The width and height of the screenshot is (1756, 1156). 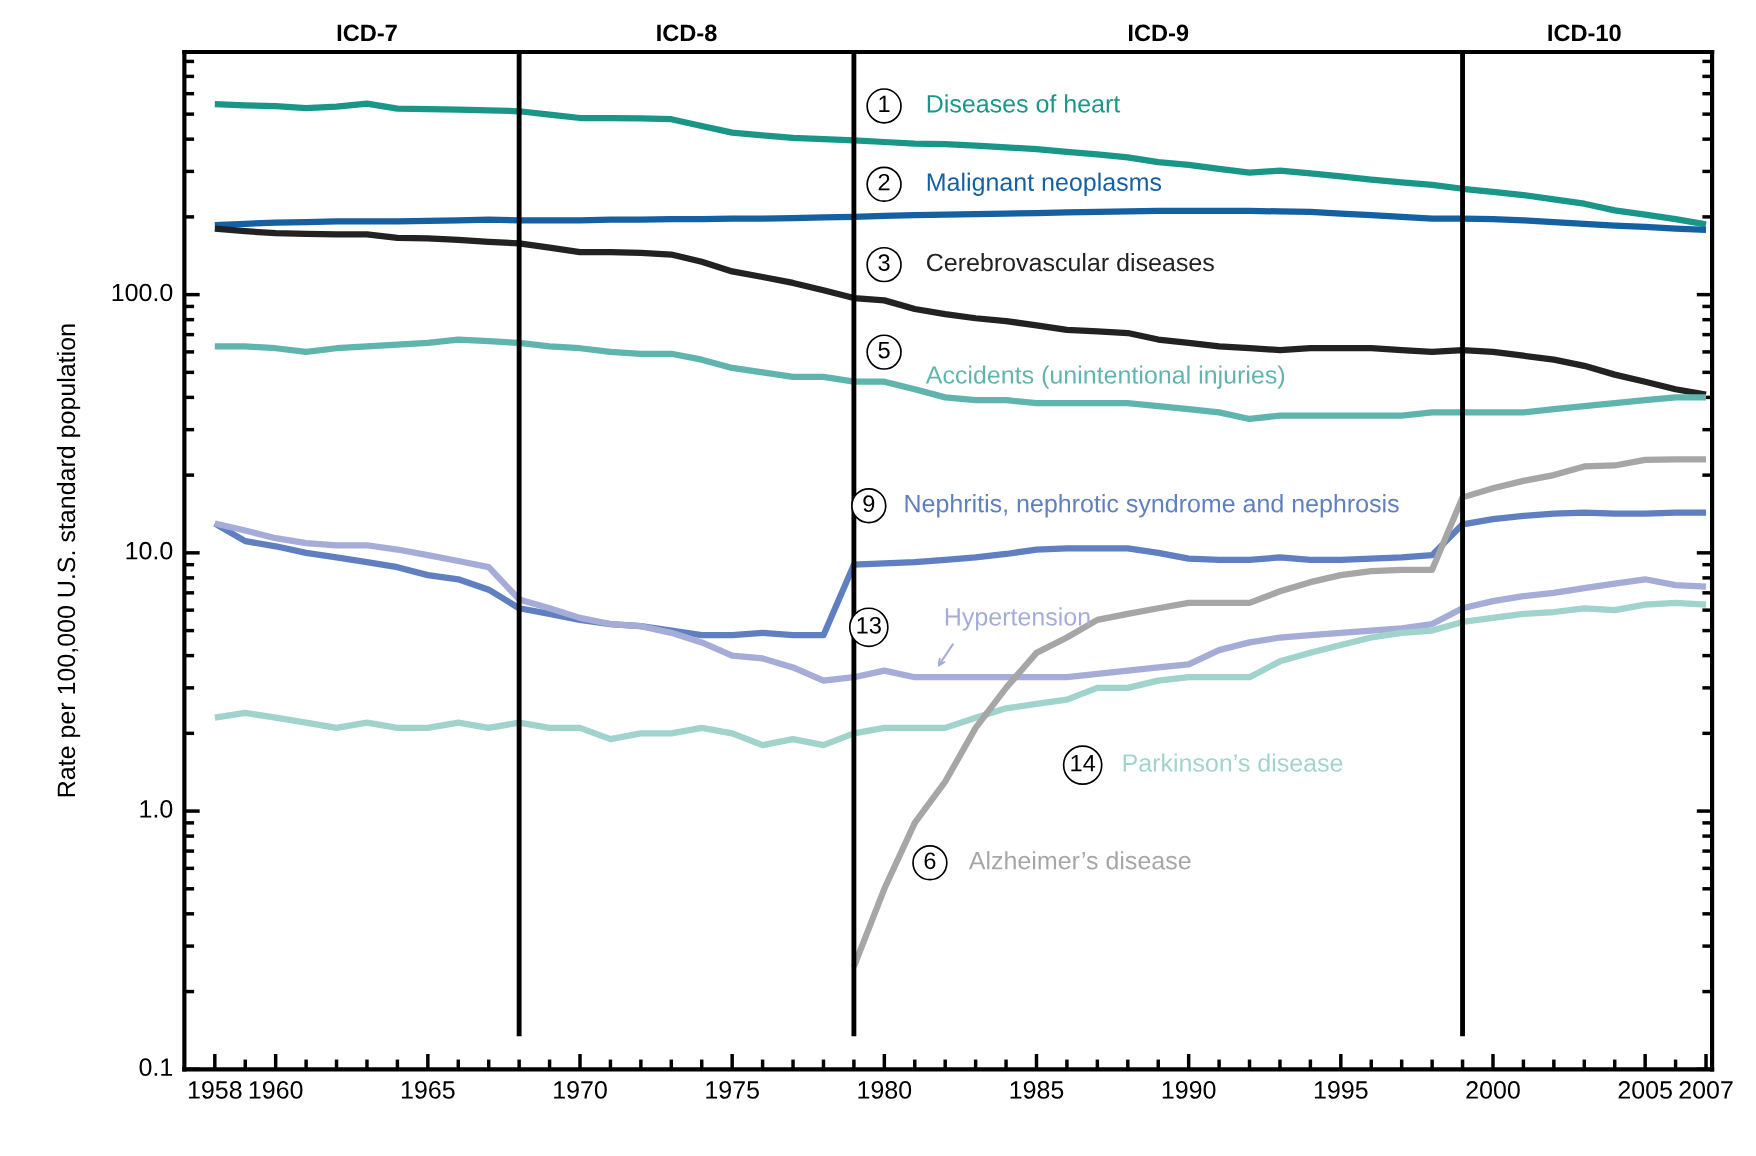 What do you see at coordinates (1233, 762) in the screenshot?
I see `text: Parkinson’s disease` at bounding box center [1233, 762].